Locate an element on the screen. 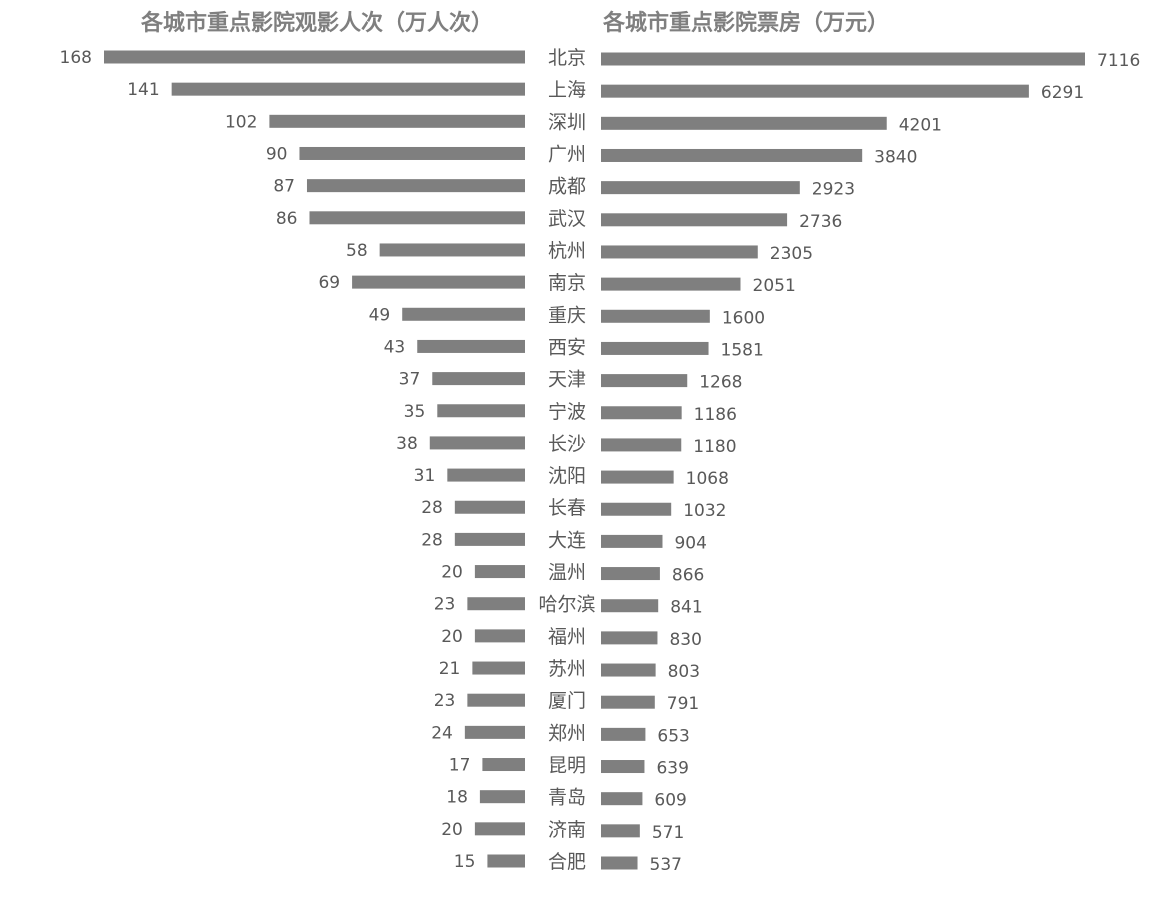  right-value-label: 1600 is located at coordinates (743, 318).